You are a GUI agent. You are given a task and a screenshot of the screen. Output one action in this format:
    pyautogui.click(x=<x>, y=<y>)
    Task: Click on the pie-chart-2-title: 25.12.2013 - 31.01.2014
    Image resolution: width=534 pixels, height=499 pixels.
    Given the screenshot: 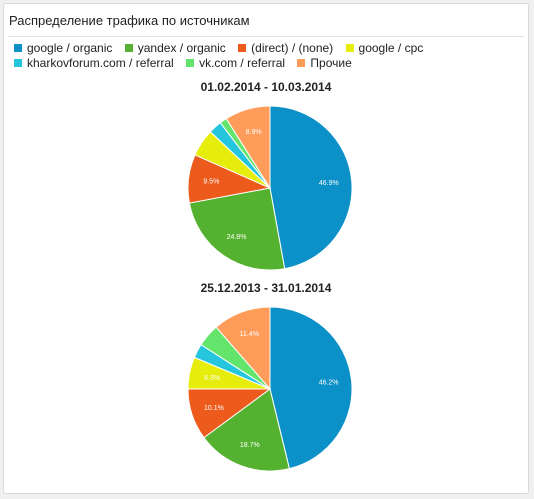 What is the action you would take?
    pyautogui.click(x=266, y=288)
    